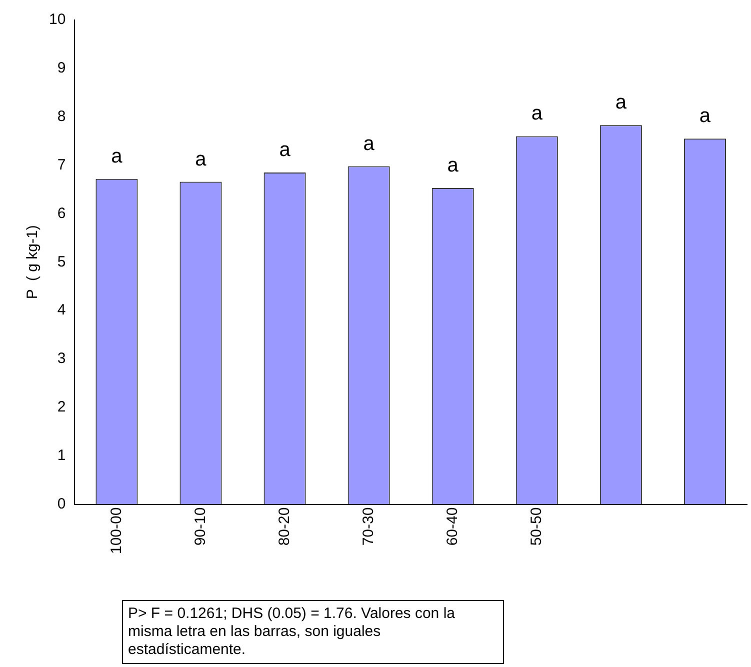 The width and height of the screenshot is (751, 667). What do you see at coordinates (368, 526) in the screenshot?
I see `x-tick-label: 70-30` at bounding box center [368, 526].